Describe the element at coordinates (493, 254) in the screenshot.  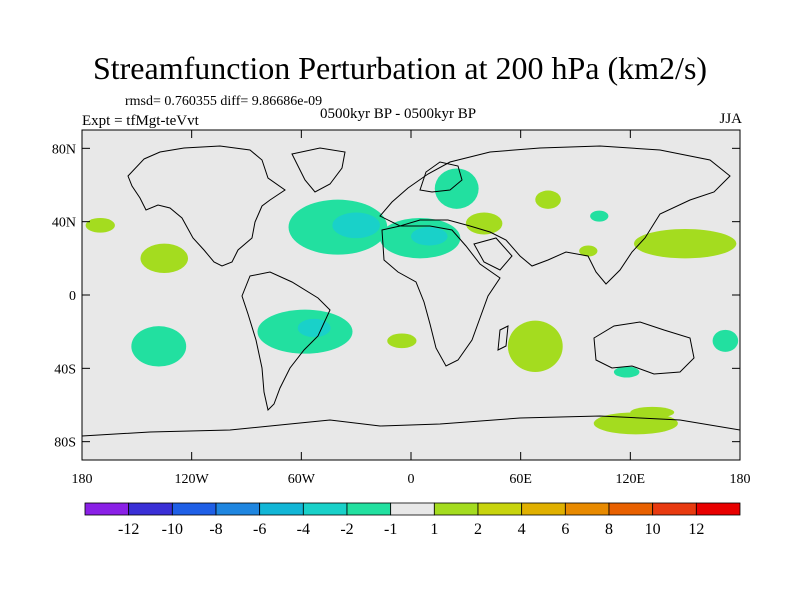
I see `coastline-arabia` at that location.